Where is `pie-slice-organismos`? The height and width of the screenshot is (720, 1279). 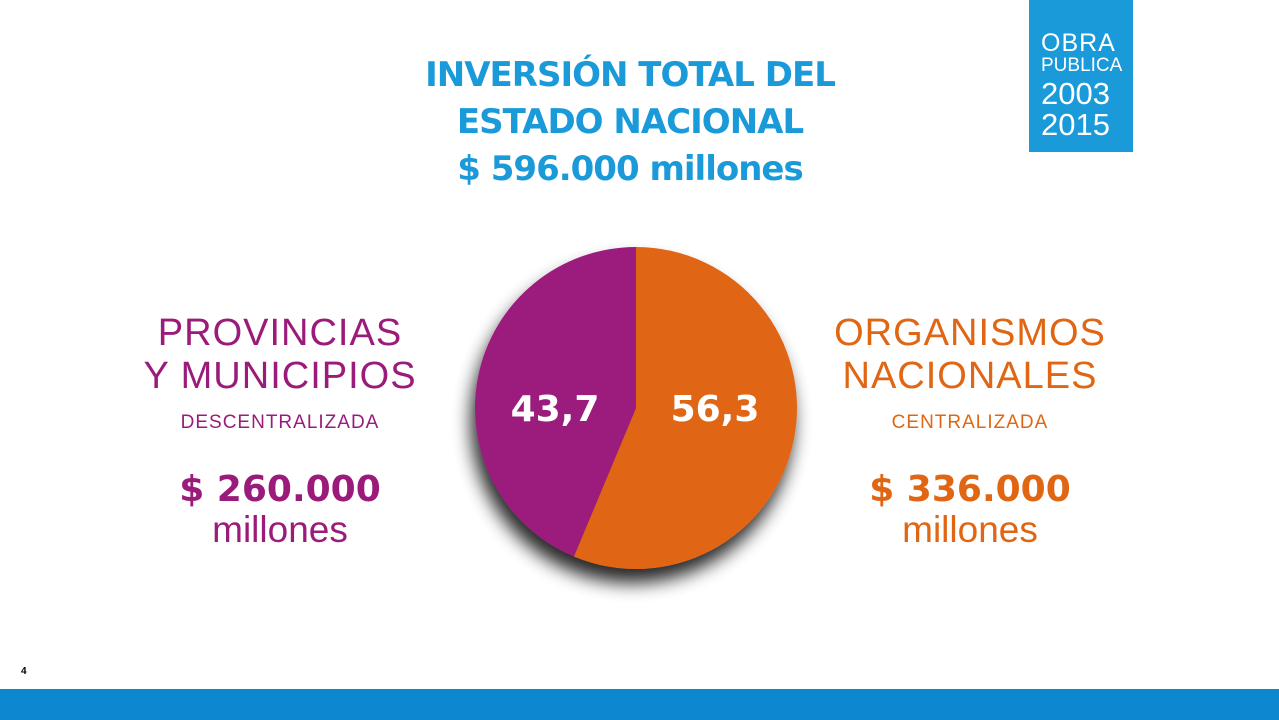 pie-slice-organismos is located at coordinates (685, 408).